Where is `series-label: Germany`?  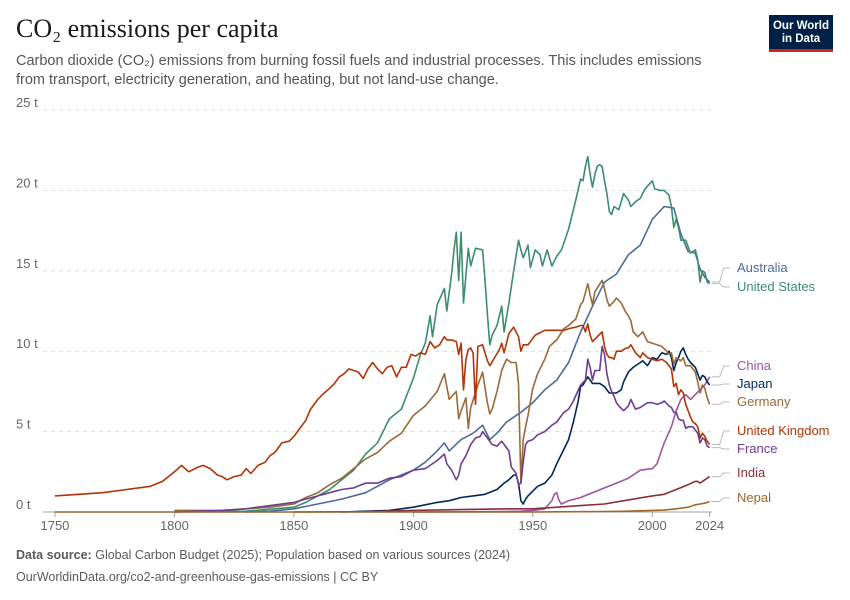
series-label: Germany is located at coordinates (764, 401).